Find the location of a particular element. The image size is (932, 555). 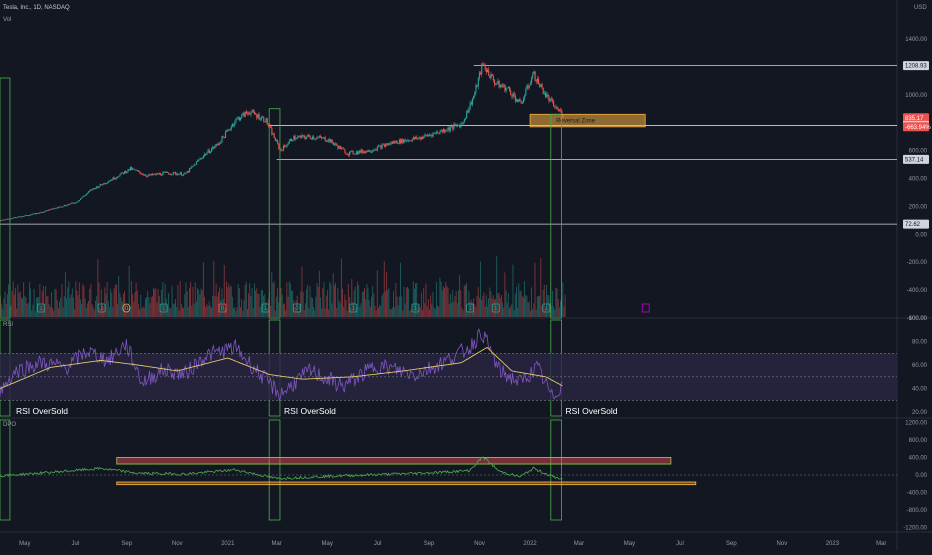

rsi-tick-label: 20.00 is located at coordinates (920, 413).